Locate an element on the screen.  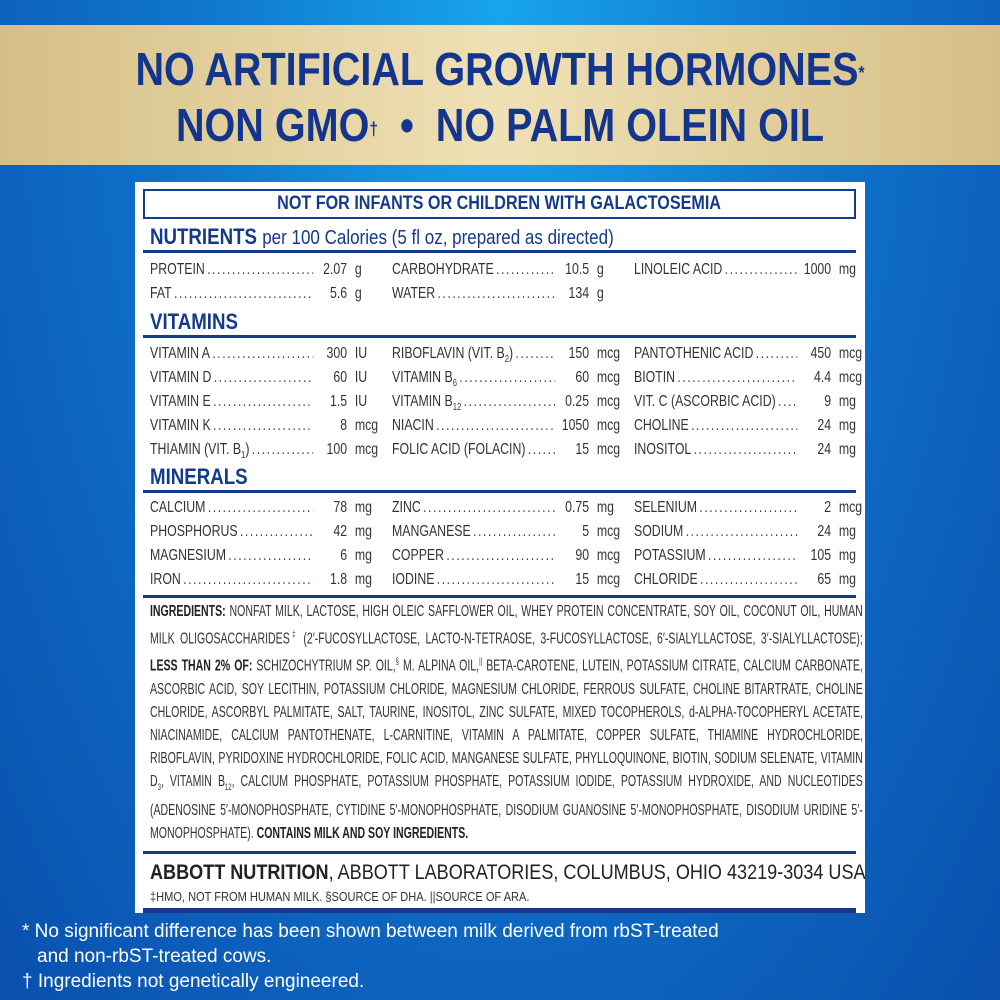
nutrient-value: 1.8 is located at coordinates (338, 579).